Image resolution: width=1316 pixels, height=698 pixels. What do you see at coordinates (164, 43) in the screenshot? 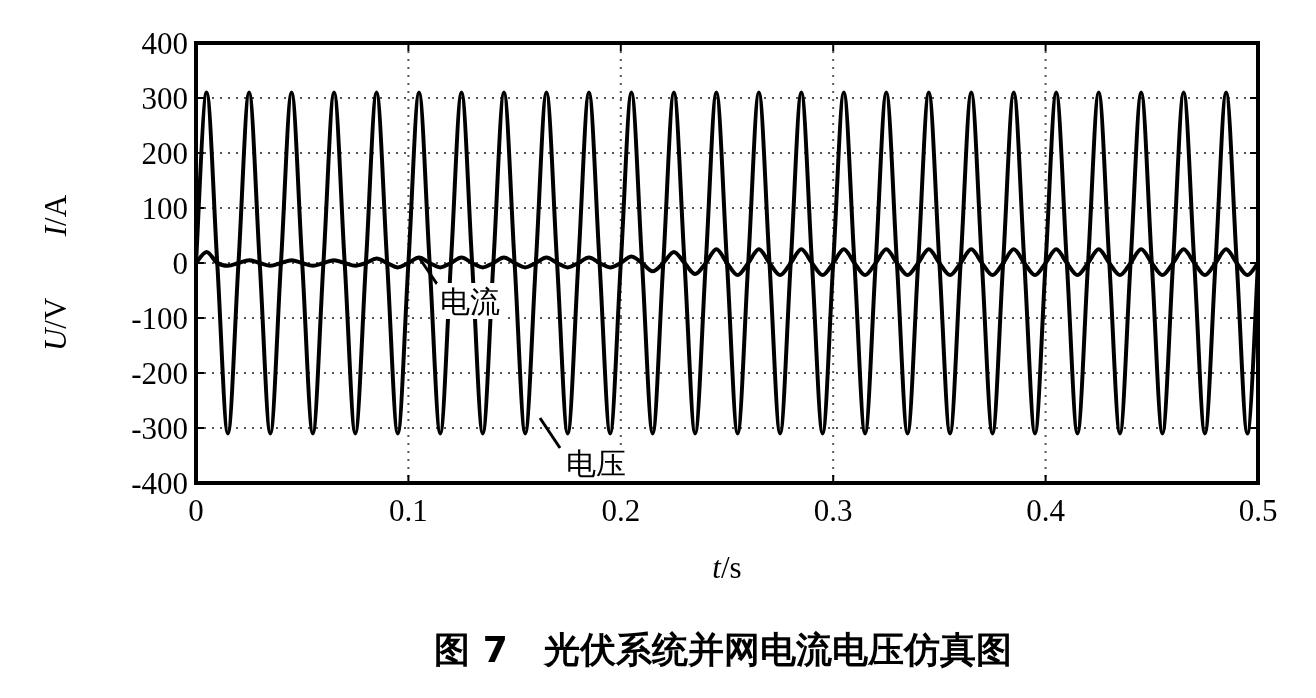
I see `y-tick-label: 400` at bounding box center [164, 43].